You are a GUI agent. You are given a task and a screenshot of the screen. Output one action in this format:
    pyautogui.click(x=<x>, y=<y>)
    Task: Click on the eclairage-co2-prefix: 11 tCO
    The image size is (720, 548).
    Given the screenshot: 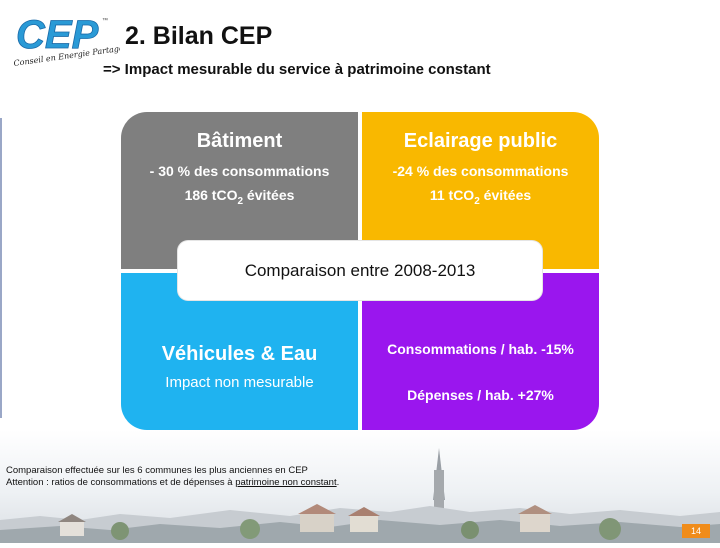 What is the action you would take?
    pyautogui.click(x=452, y=195)
    